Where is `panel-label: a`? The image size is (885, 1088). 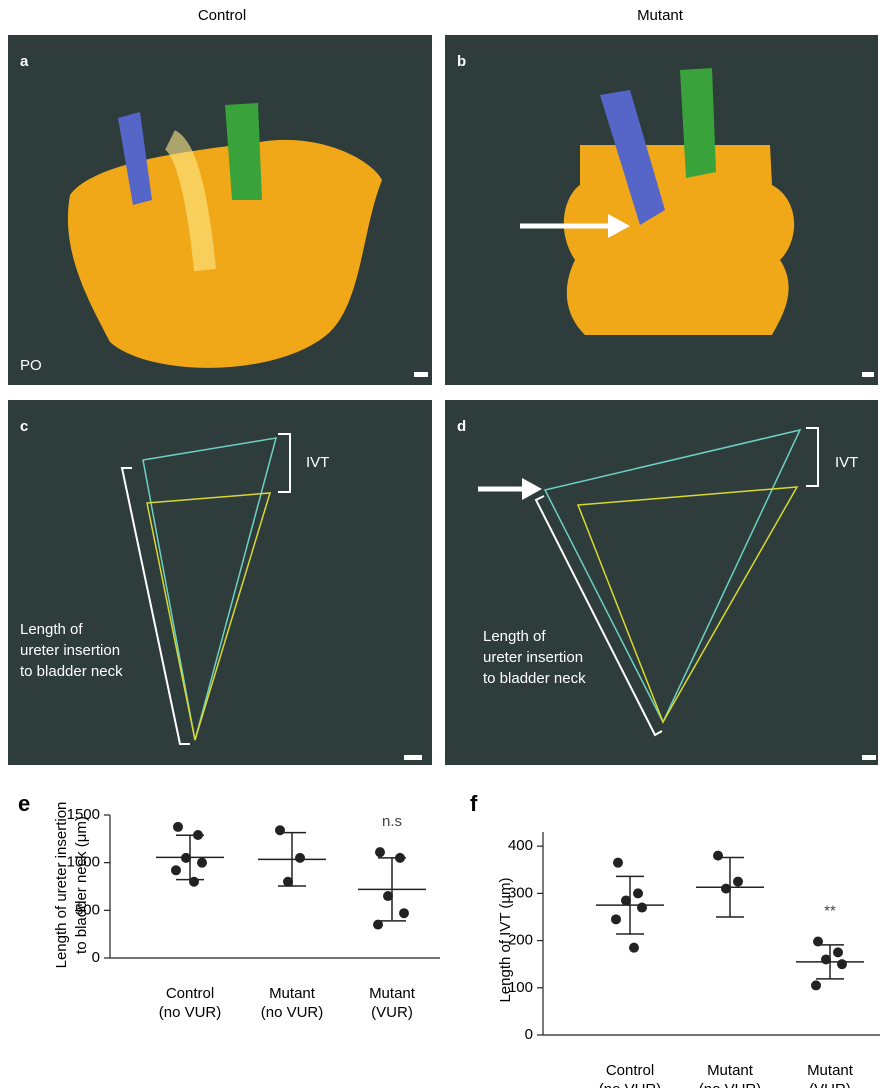 panel-label: a is located at coordinates (24, 61).